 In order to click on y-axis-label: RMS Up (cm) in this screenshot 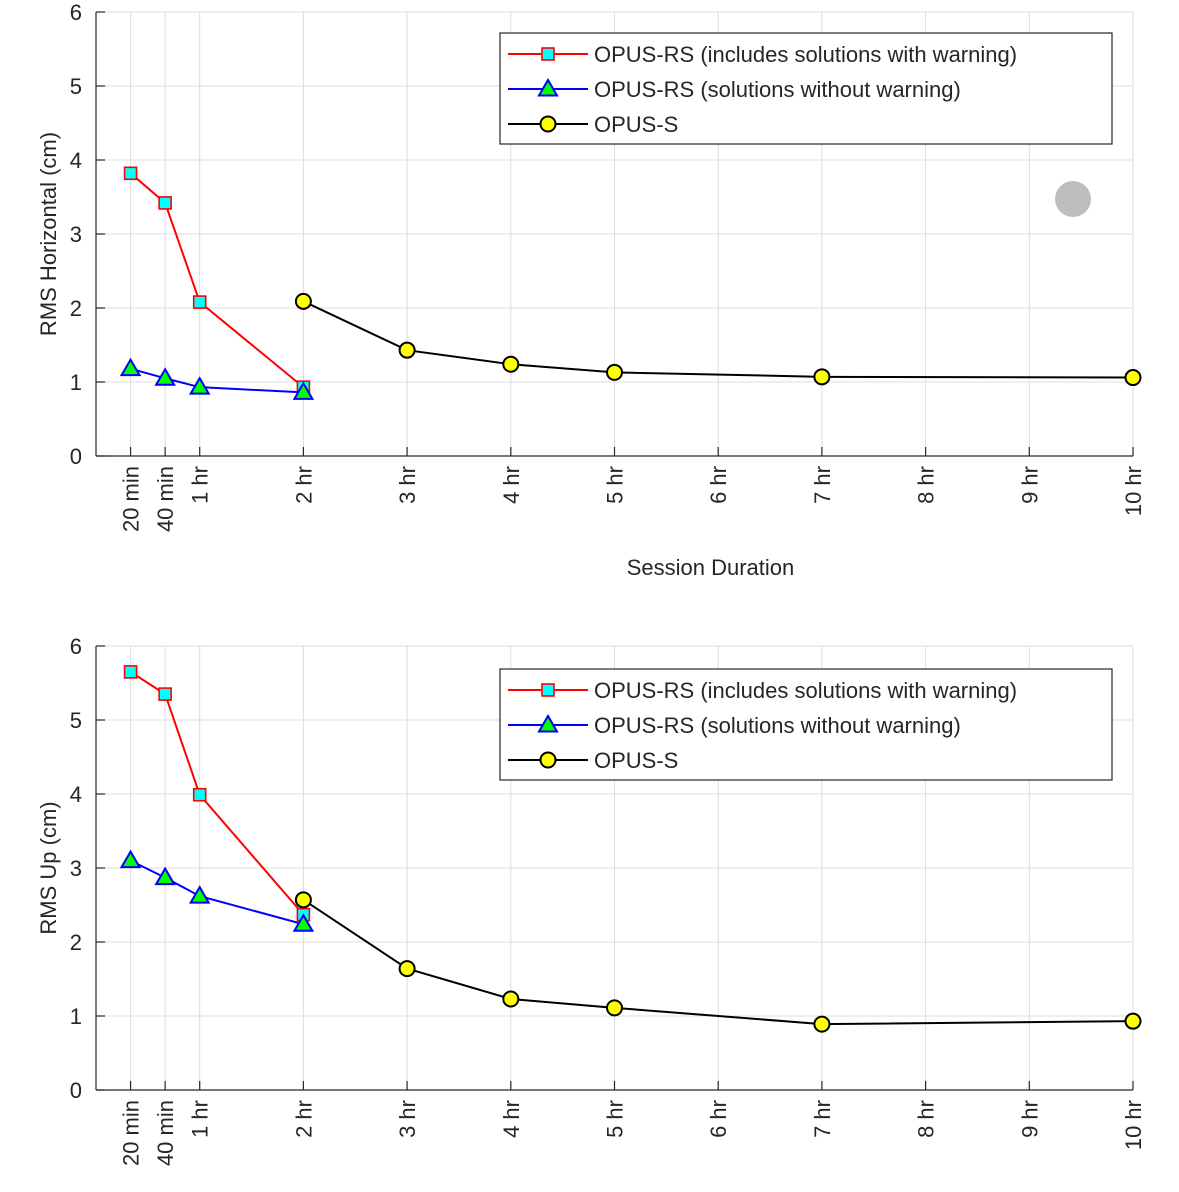, I will do `click(48, 867)`.